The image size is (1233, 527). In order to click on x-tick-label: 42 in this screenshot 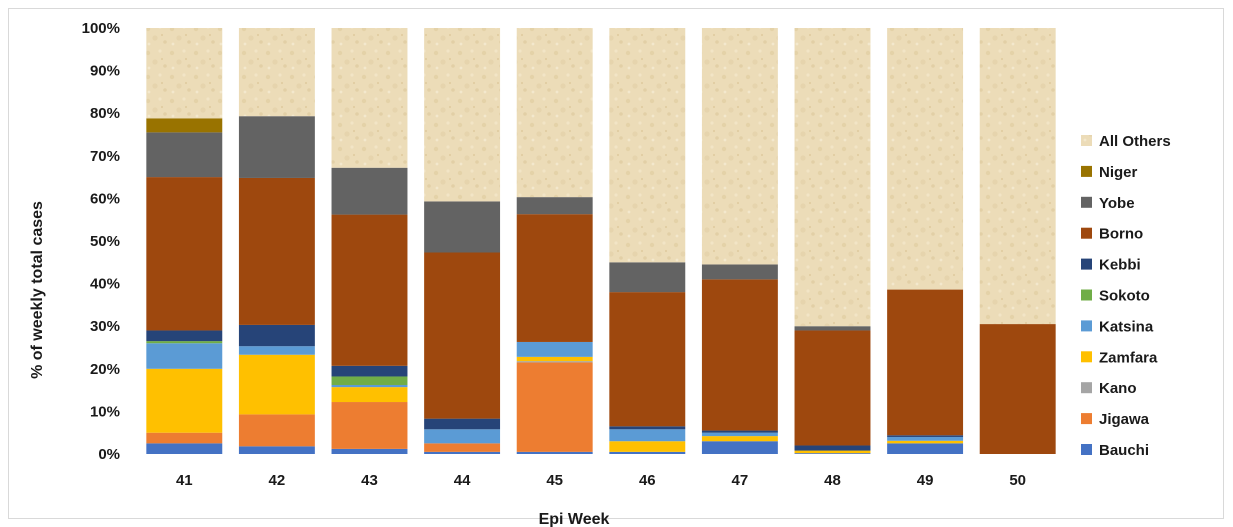, I will do `click(277, 480)`.